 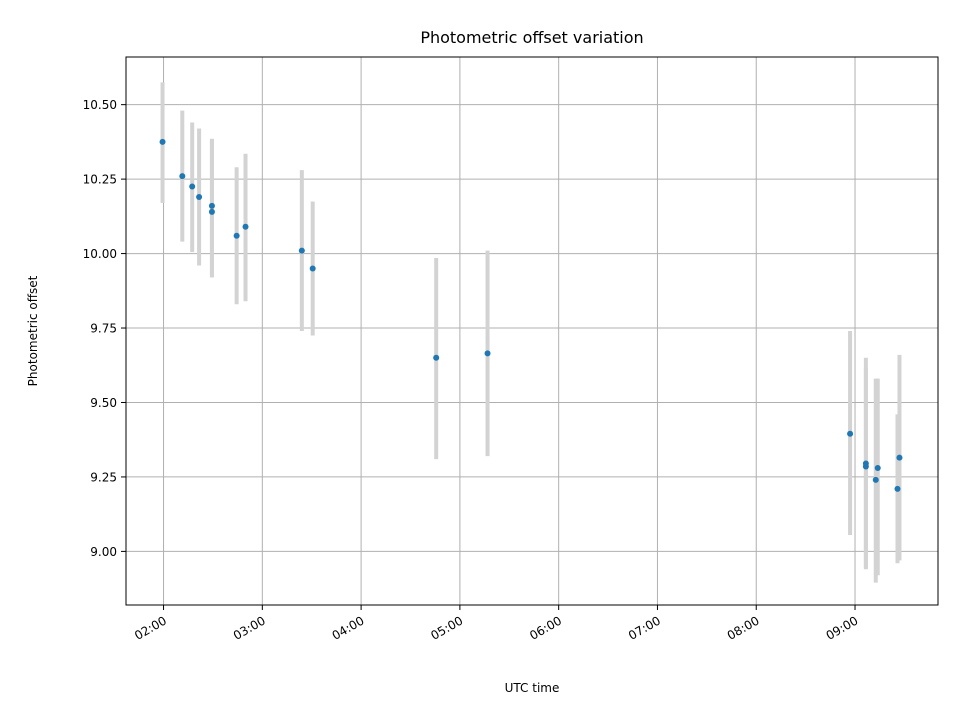 I want to click on y-tick-label: 10.50, so click(x=100, y=105).